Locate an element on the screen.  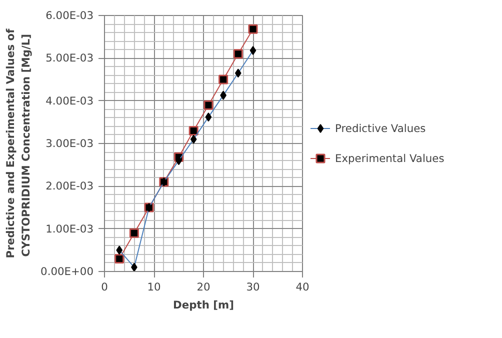
y-tick-label: 2.00E-03 is located at coordinates (70, 186).